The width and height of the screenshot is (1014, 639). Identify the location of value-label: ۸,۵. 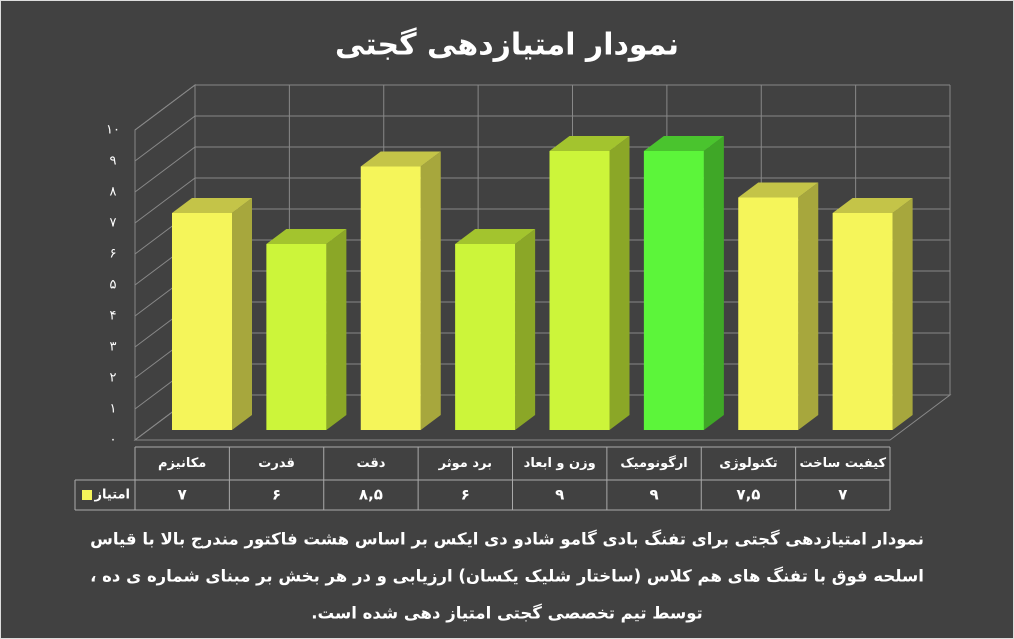
(371, 495).